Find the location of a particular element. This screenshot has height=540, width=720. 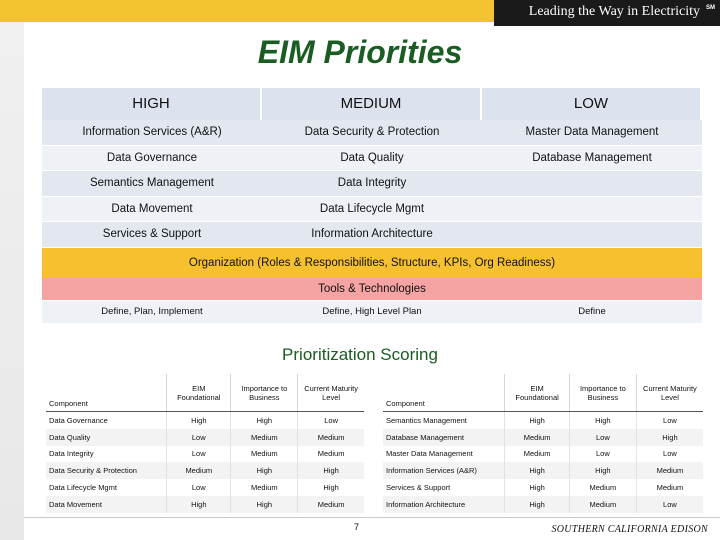

scoring-cell: Data Quality is located at coordinates (107, 437).